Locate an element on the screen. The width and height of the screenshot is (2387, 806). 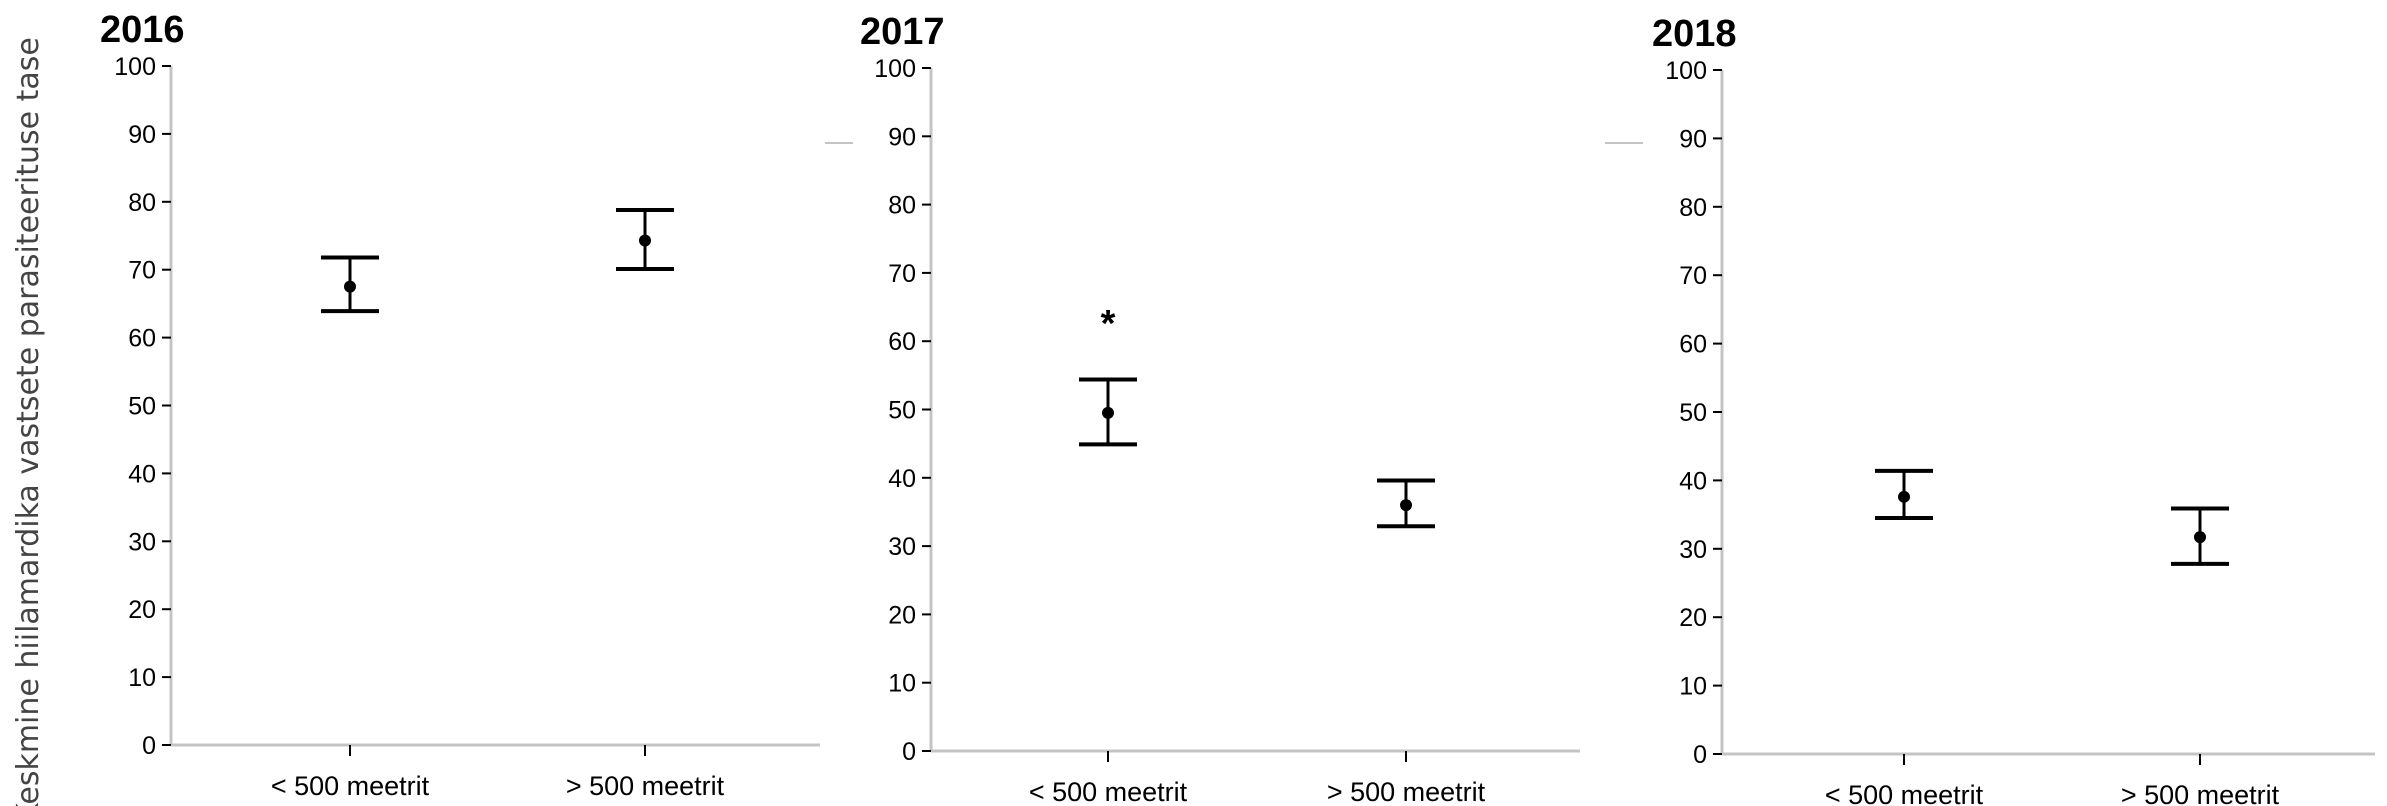
panel-title: 2016 is located at coordinates (142, 30).